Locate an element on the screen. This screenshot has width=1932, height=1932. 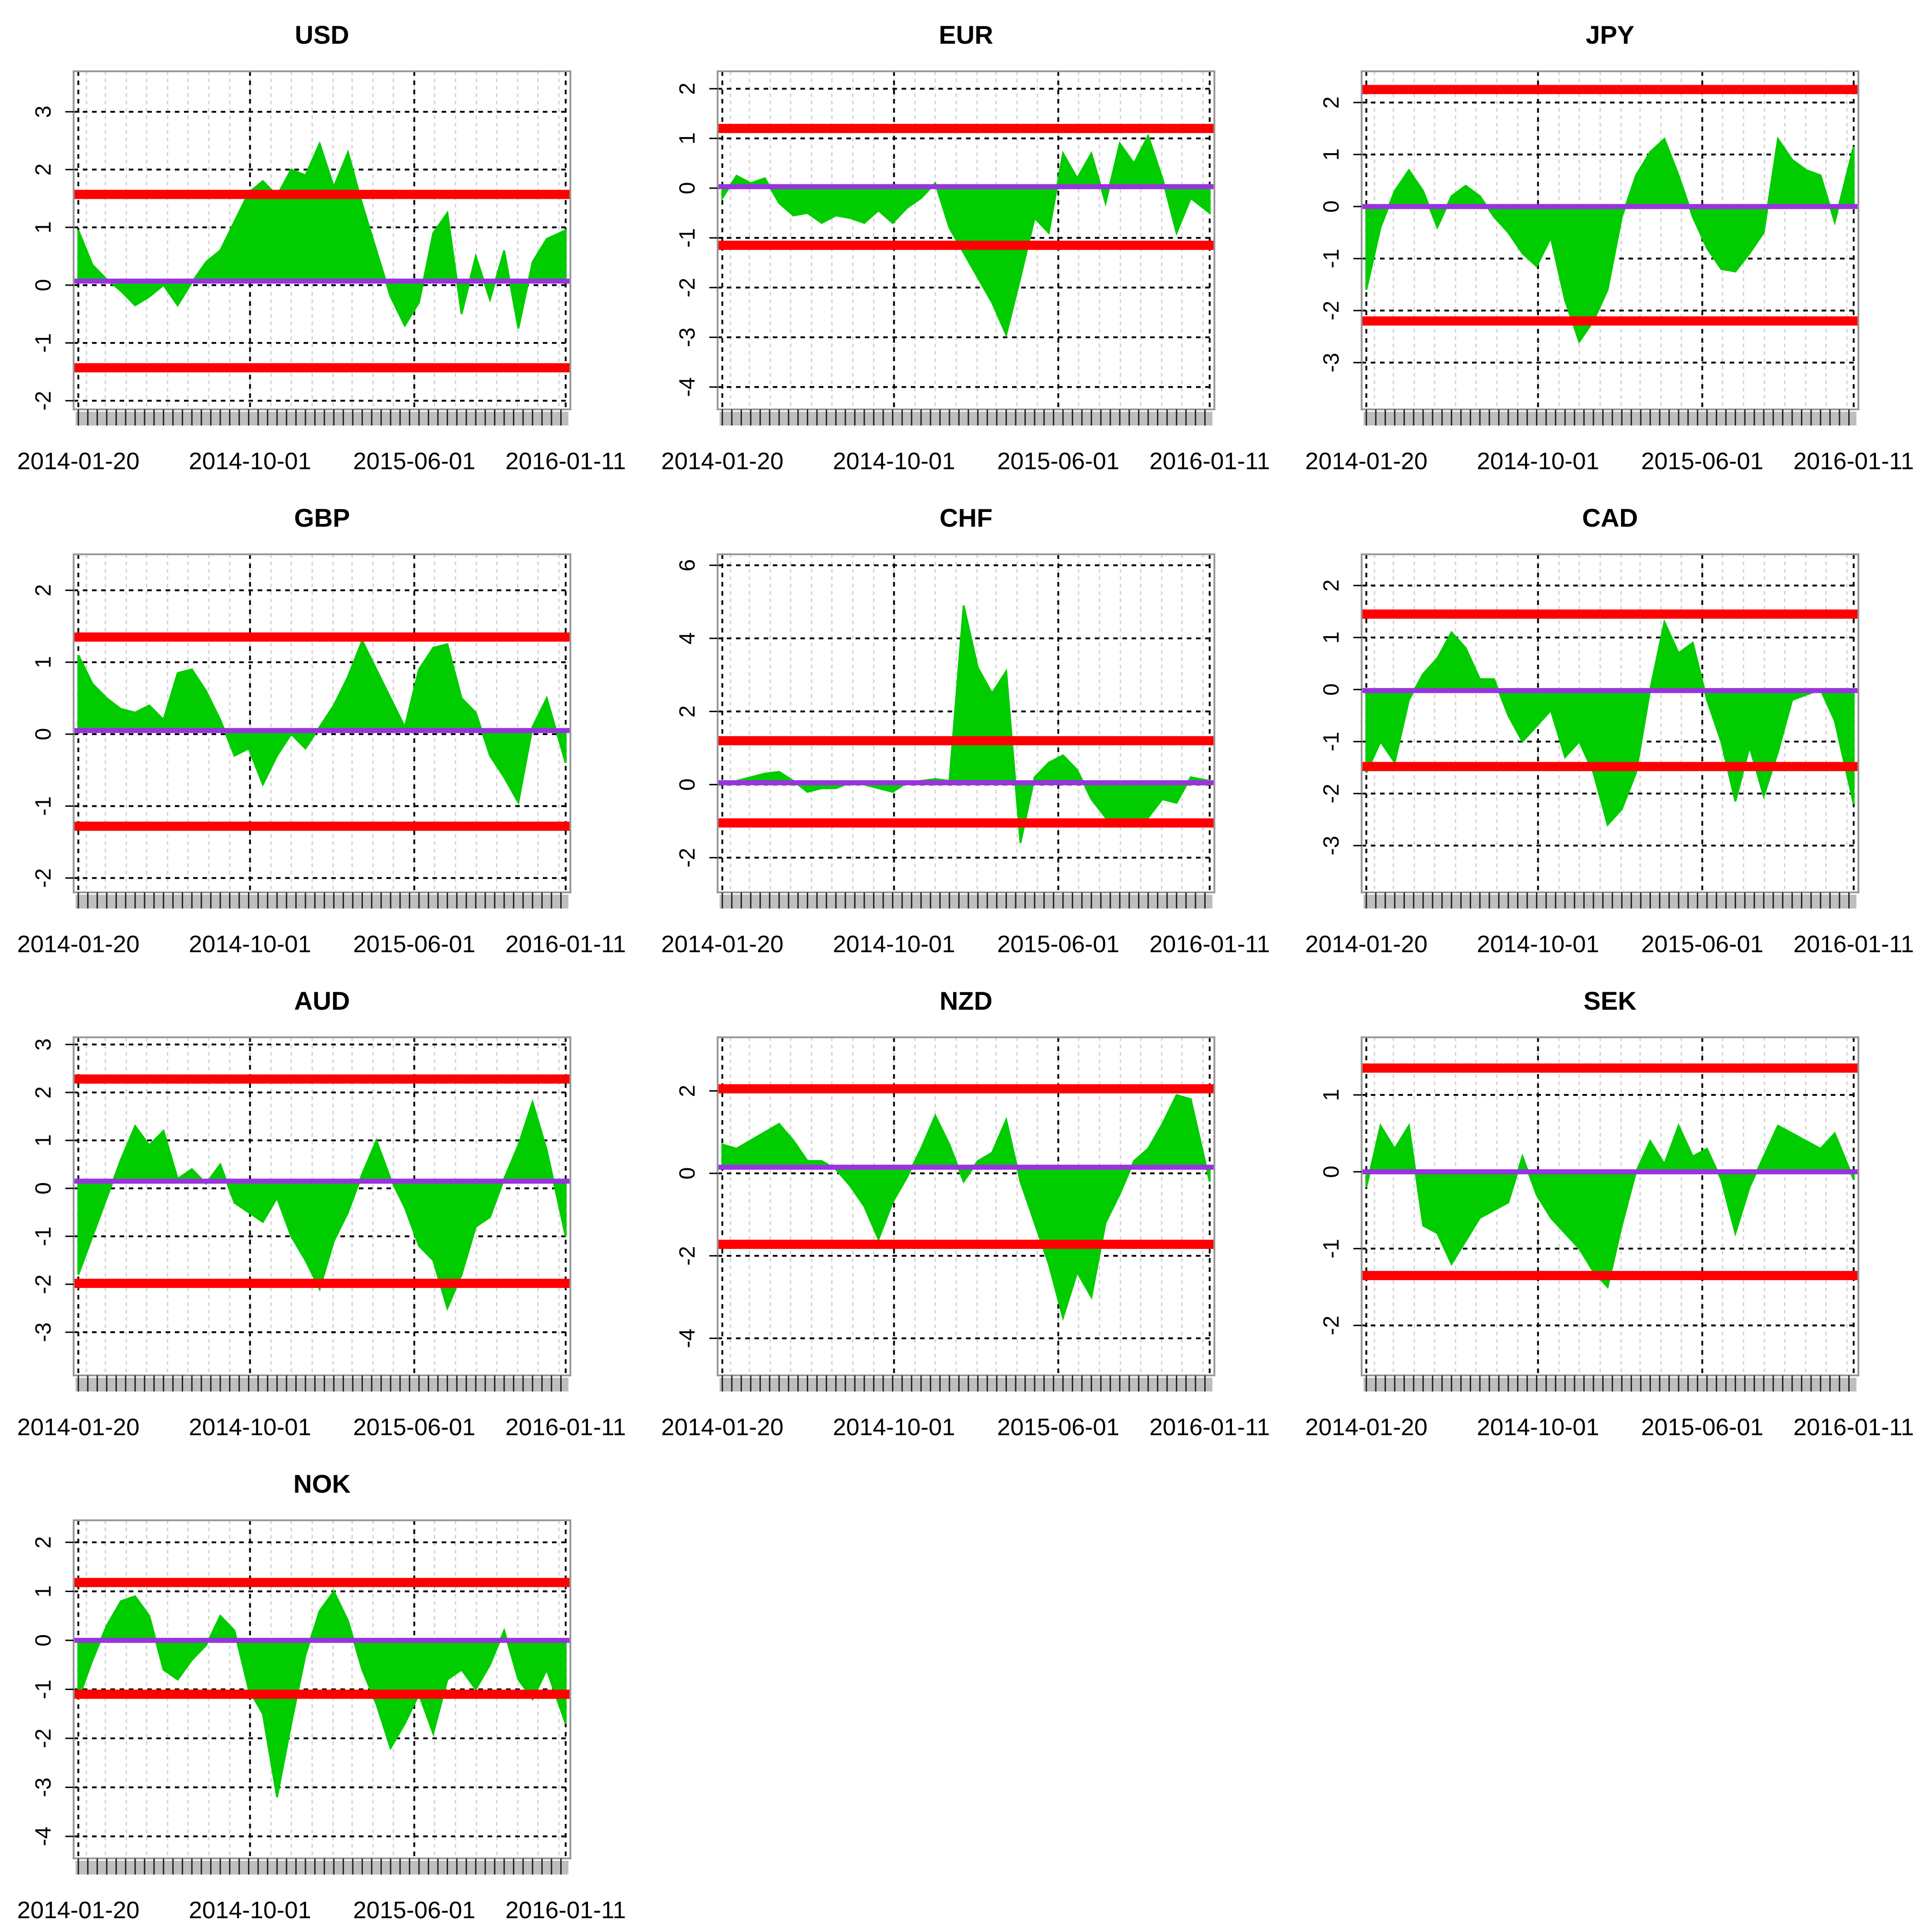
y-tick-label: 3 is located at coordinates (43, 1044).